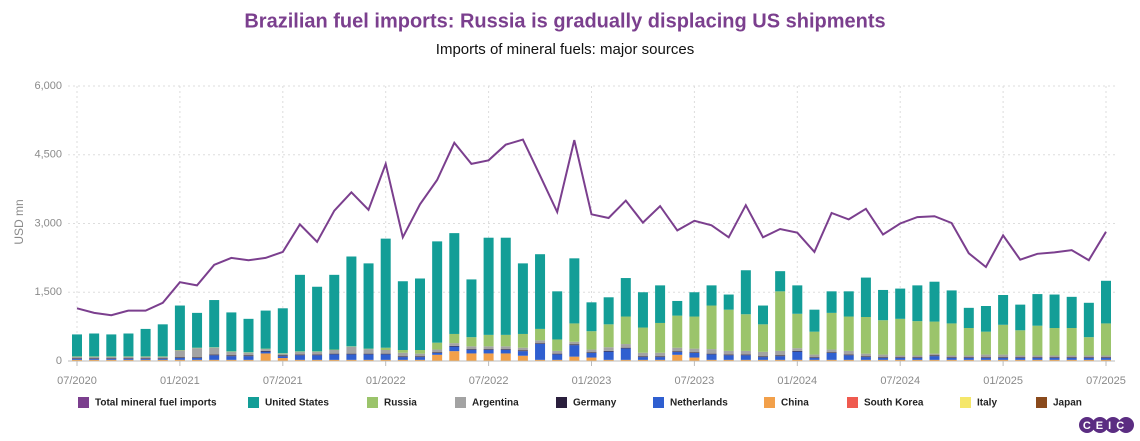  What do you see at coordinates (1106, 425) in the screenshot?
I see `logo: CEIC` at bounding box center [1106, 425].